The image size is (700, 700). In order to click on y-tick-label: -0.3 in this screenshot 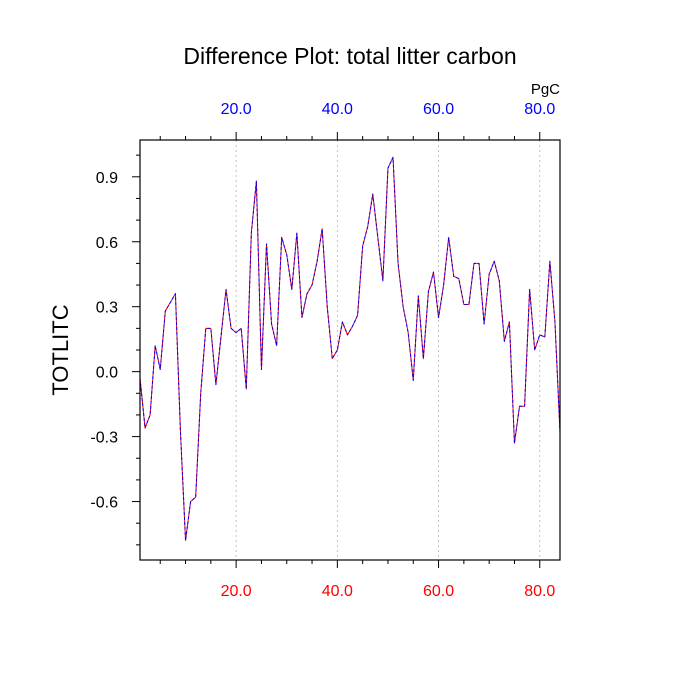, I will do `click(104, 438)`.